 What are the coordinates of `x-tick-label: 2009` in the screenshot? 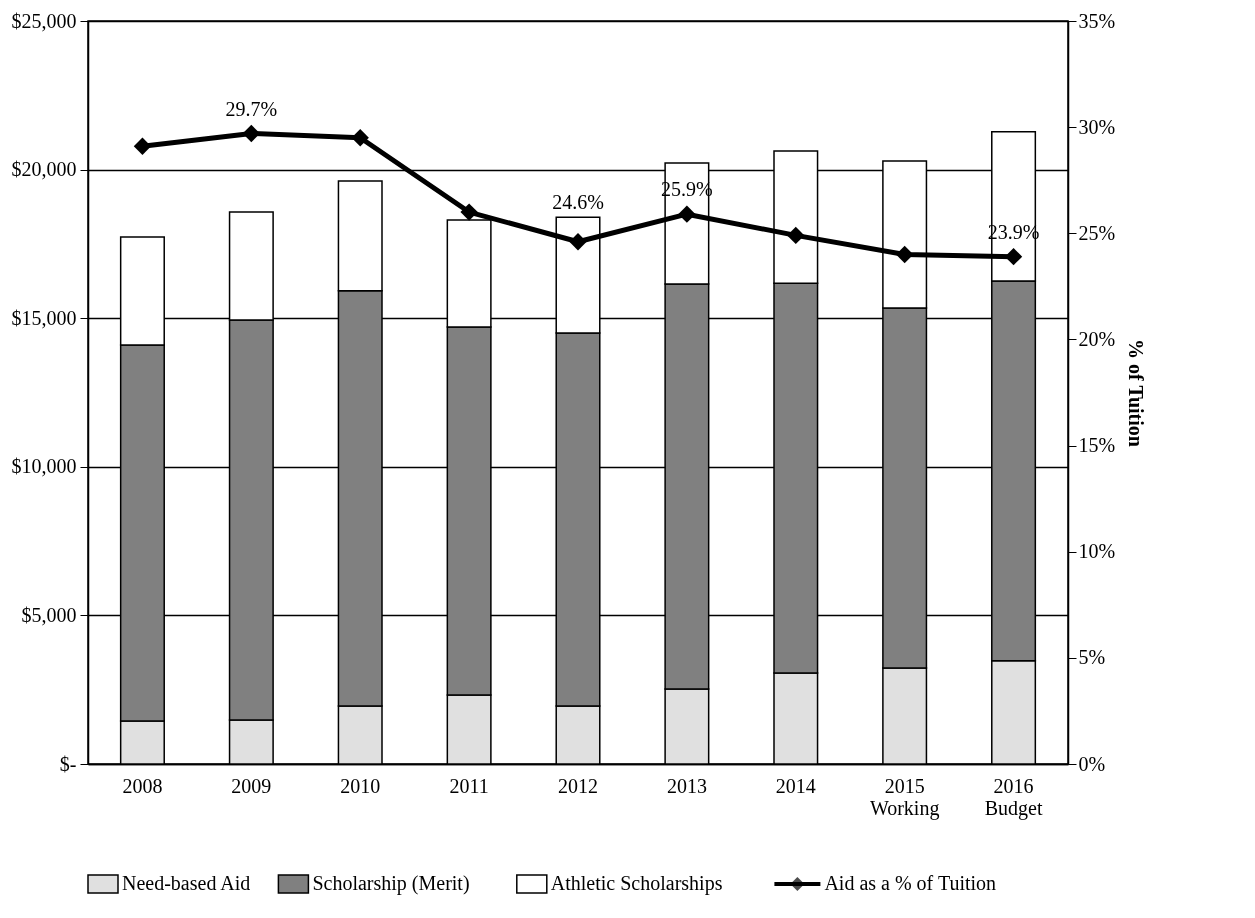 It's located at (251, 785).